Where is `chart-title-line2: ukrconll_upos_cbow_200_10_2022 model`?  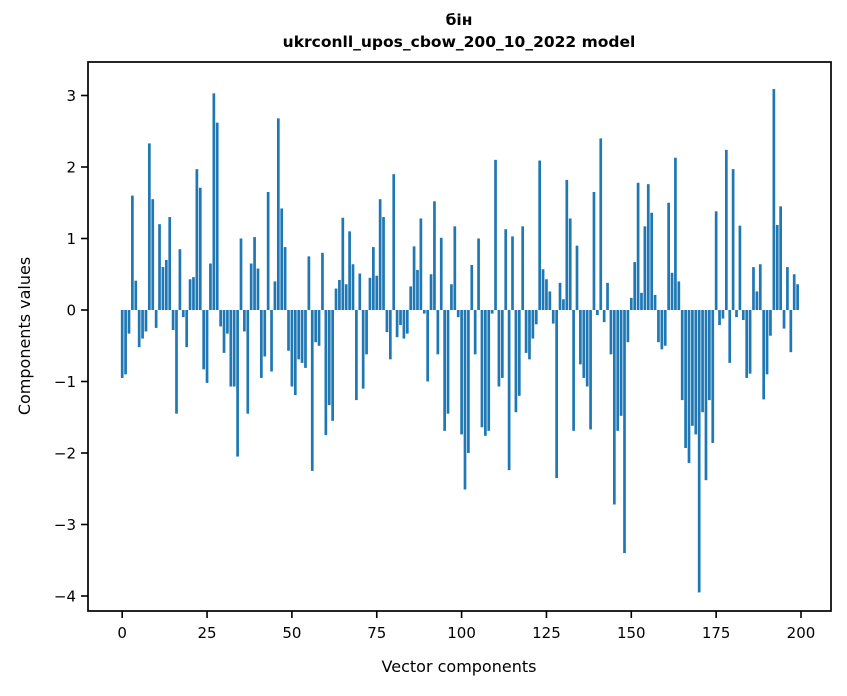
chart-title-line2: ukrconll_upos_cbow_200_10_2022 model is located at coordinates (459, 42).